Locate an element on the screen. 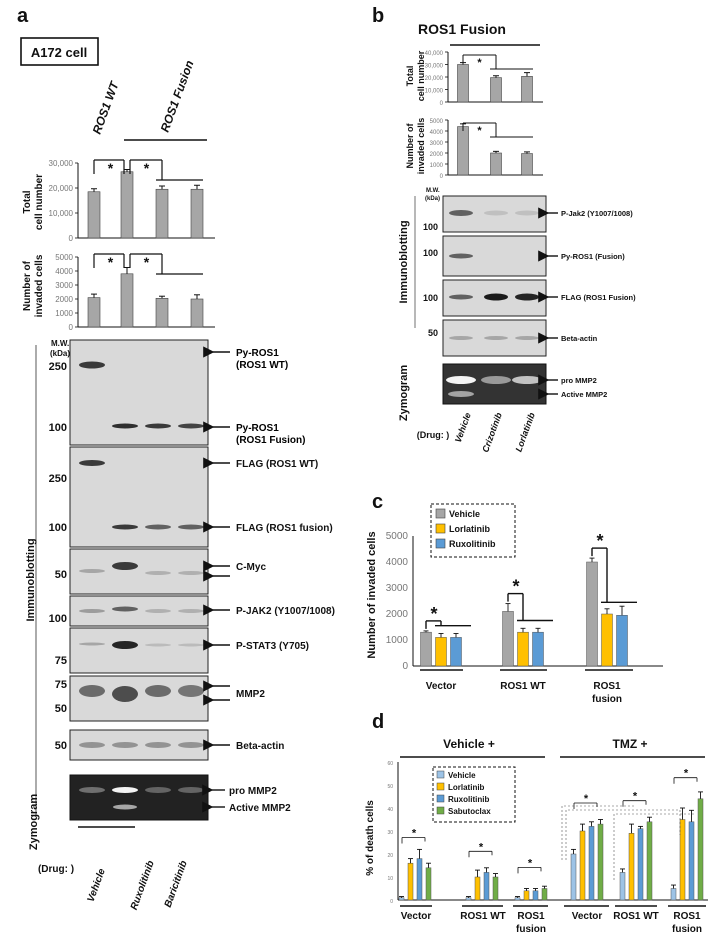 This screenshot has height=938, width=715. drug-name: Baricitinib is located at coordinates (176, 884).